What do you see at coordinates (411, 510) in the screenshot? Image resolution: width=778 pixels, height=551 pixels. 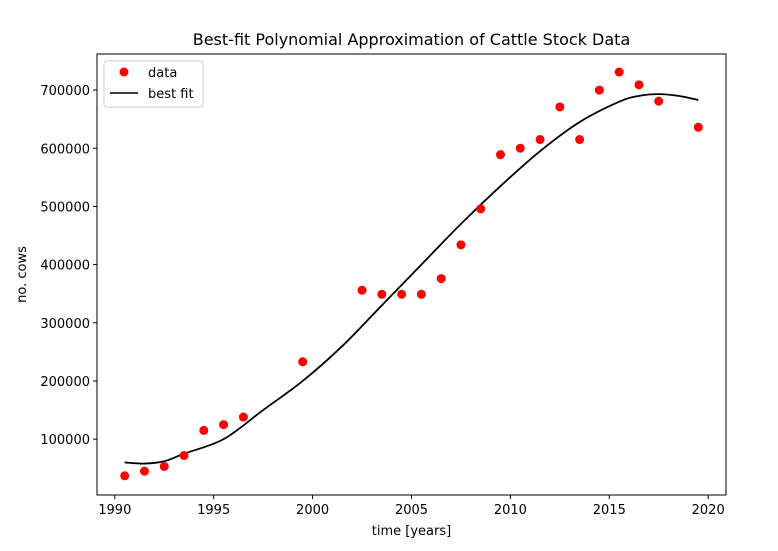 I see `x-tick-label: 2005` at bounding box center [411, 510].